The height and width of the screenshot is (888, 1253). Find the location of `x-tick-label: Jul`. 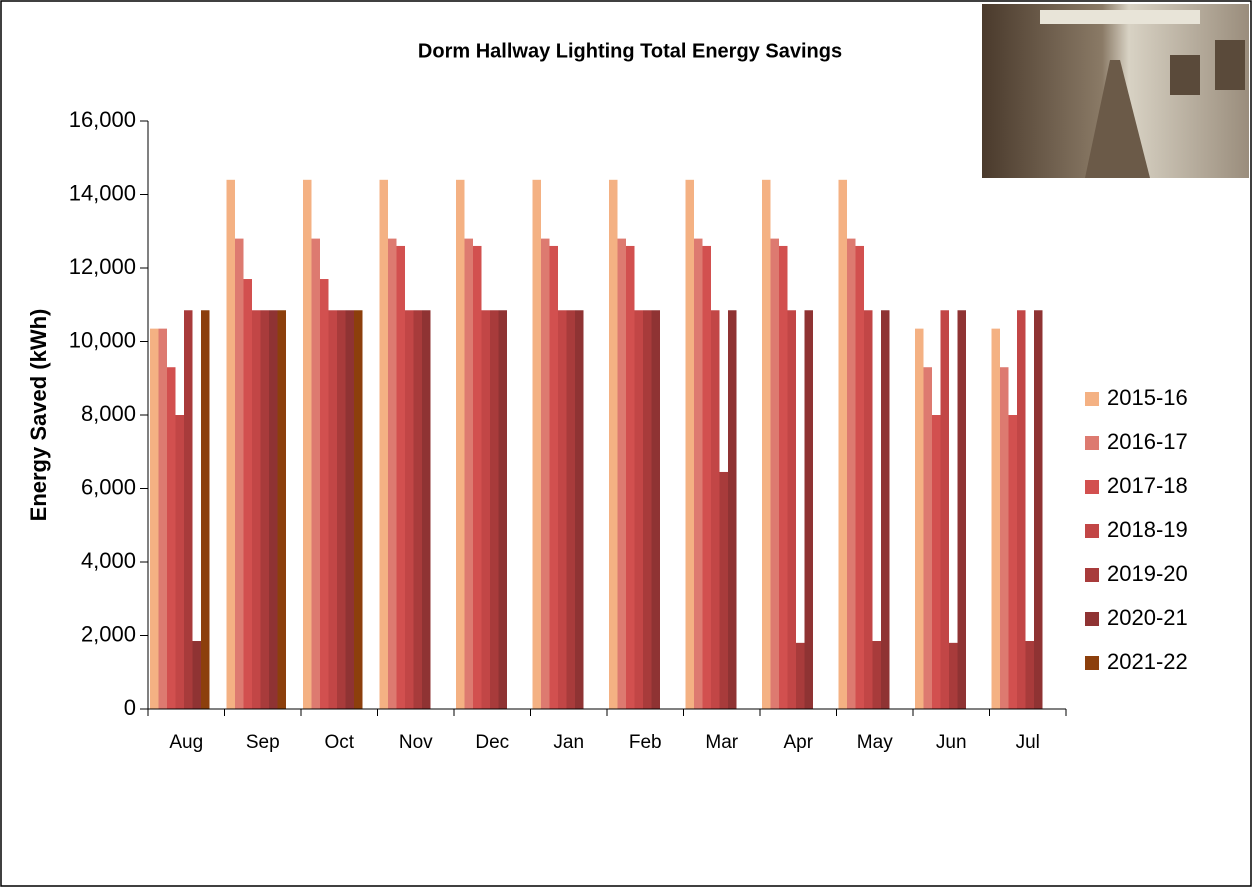

x-tick-label: Jul is located at coordinates (1028, 742).